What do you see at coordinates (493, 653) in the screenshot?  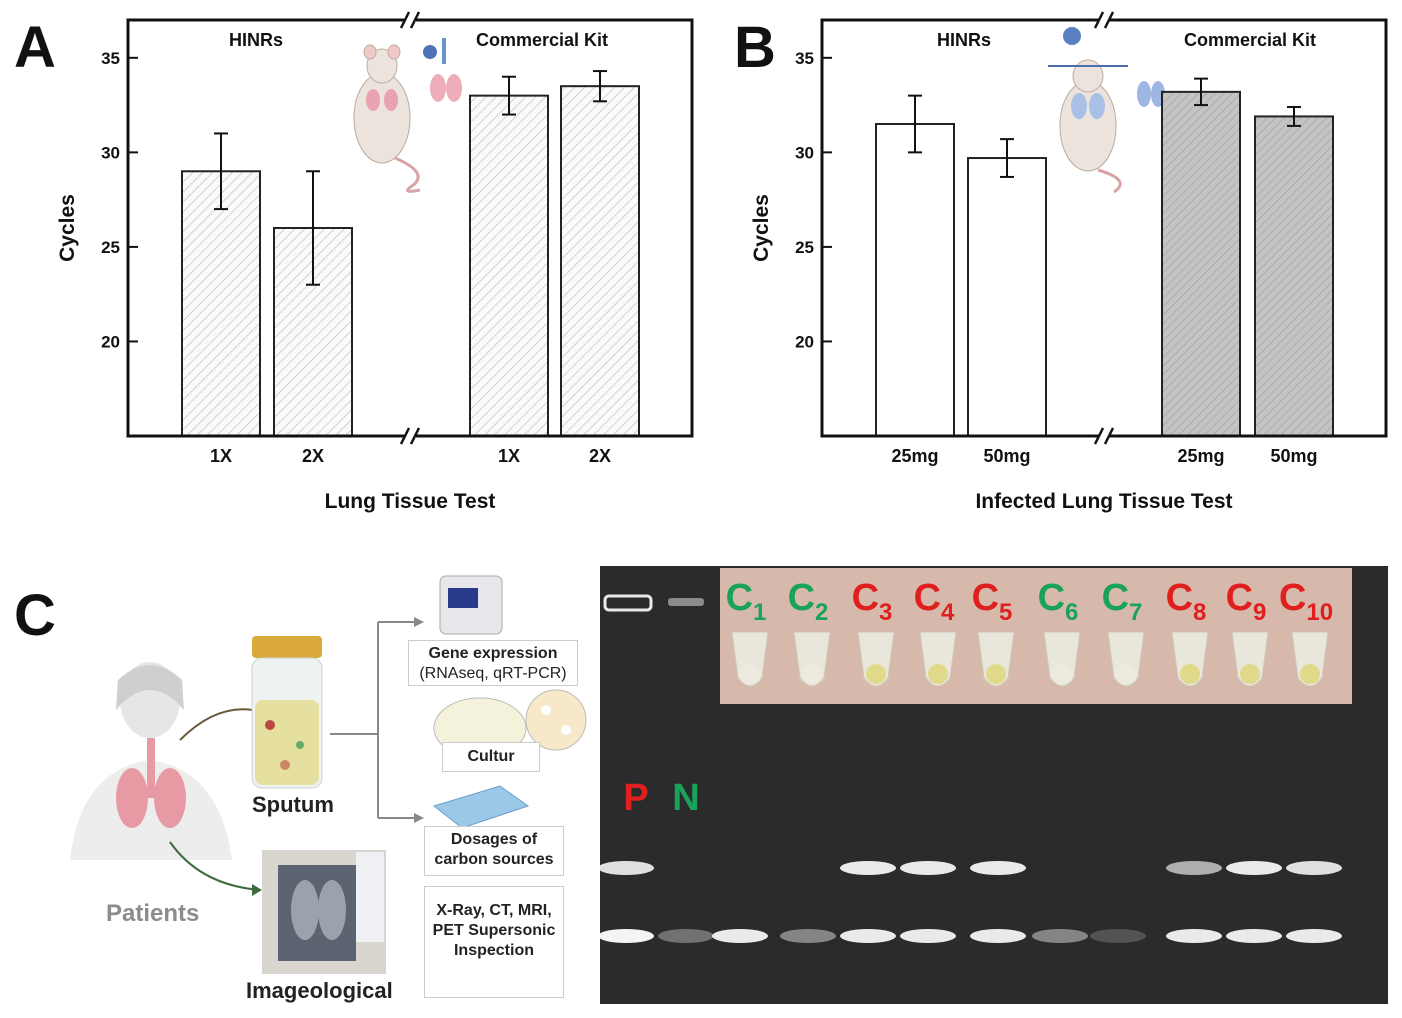 I see `gene-expression-label: Gene expression` at bounding box center [493, 653].